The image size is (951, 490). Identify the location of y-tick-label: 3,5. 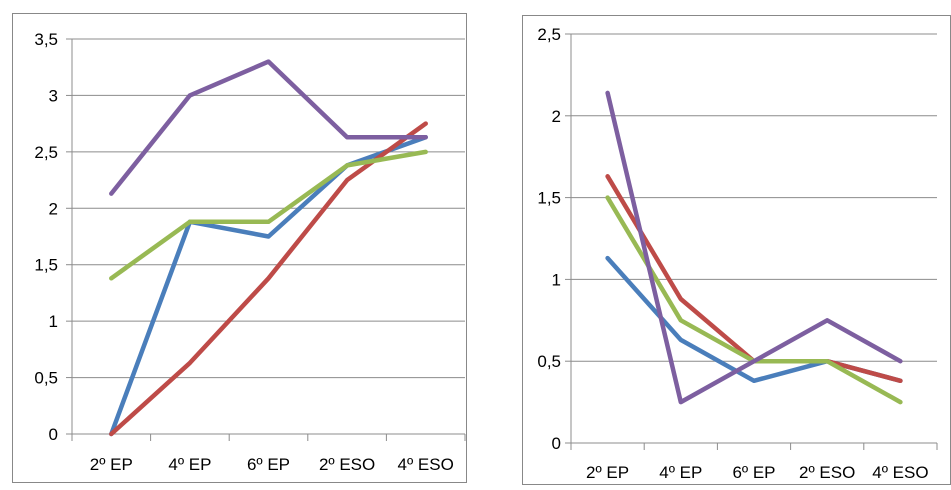
(46, 39).